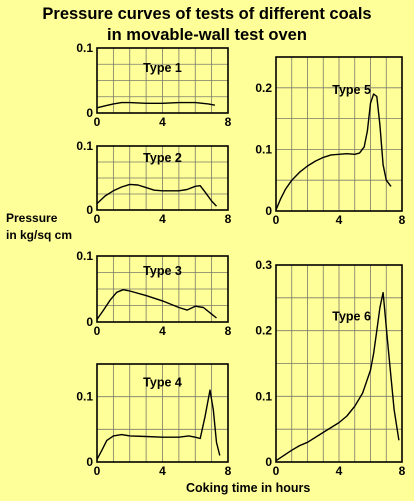 The width and height of the screenshot is (414, 501). What do you see at coordinates (207, 35) in the screenshot?
I see `chart-title-line2: in movable-wall test oven` at bounding box center [207, 35].